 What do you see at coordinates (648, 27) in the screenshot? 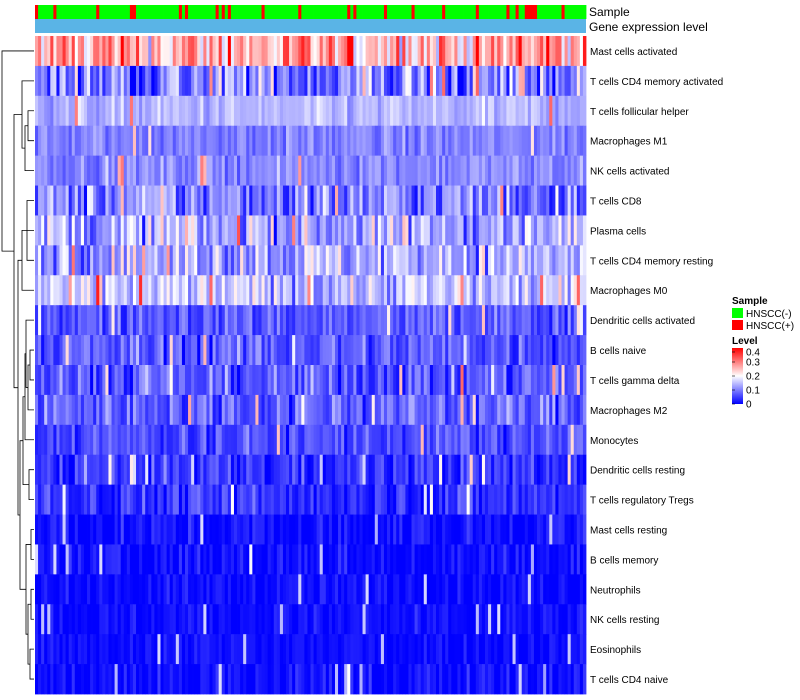
I see `annotation-label-expression: Gene expression level` at bounding box center [648, 27].